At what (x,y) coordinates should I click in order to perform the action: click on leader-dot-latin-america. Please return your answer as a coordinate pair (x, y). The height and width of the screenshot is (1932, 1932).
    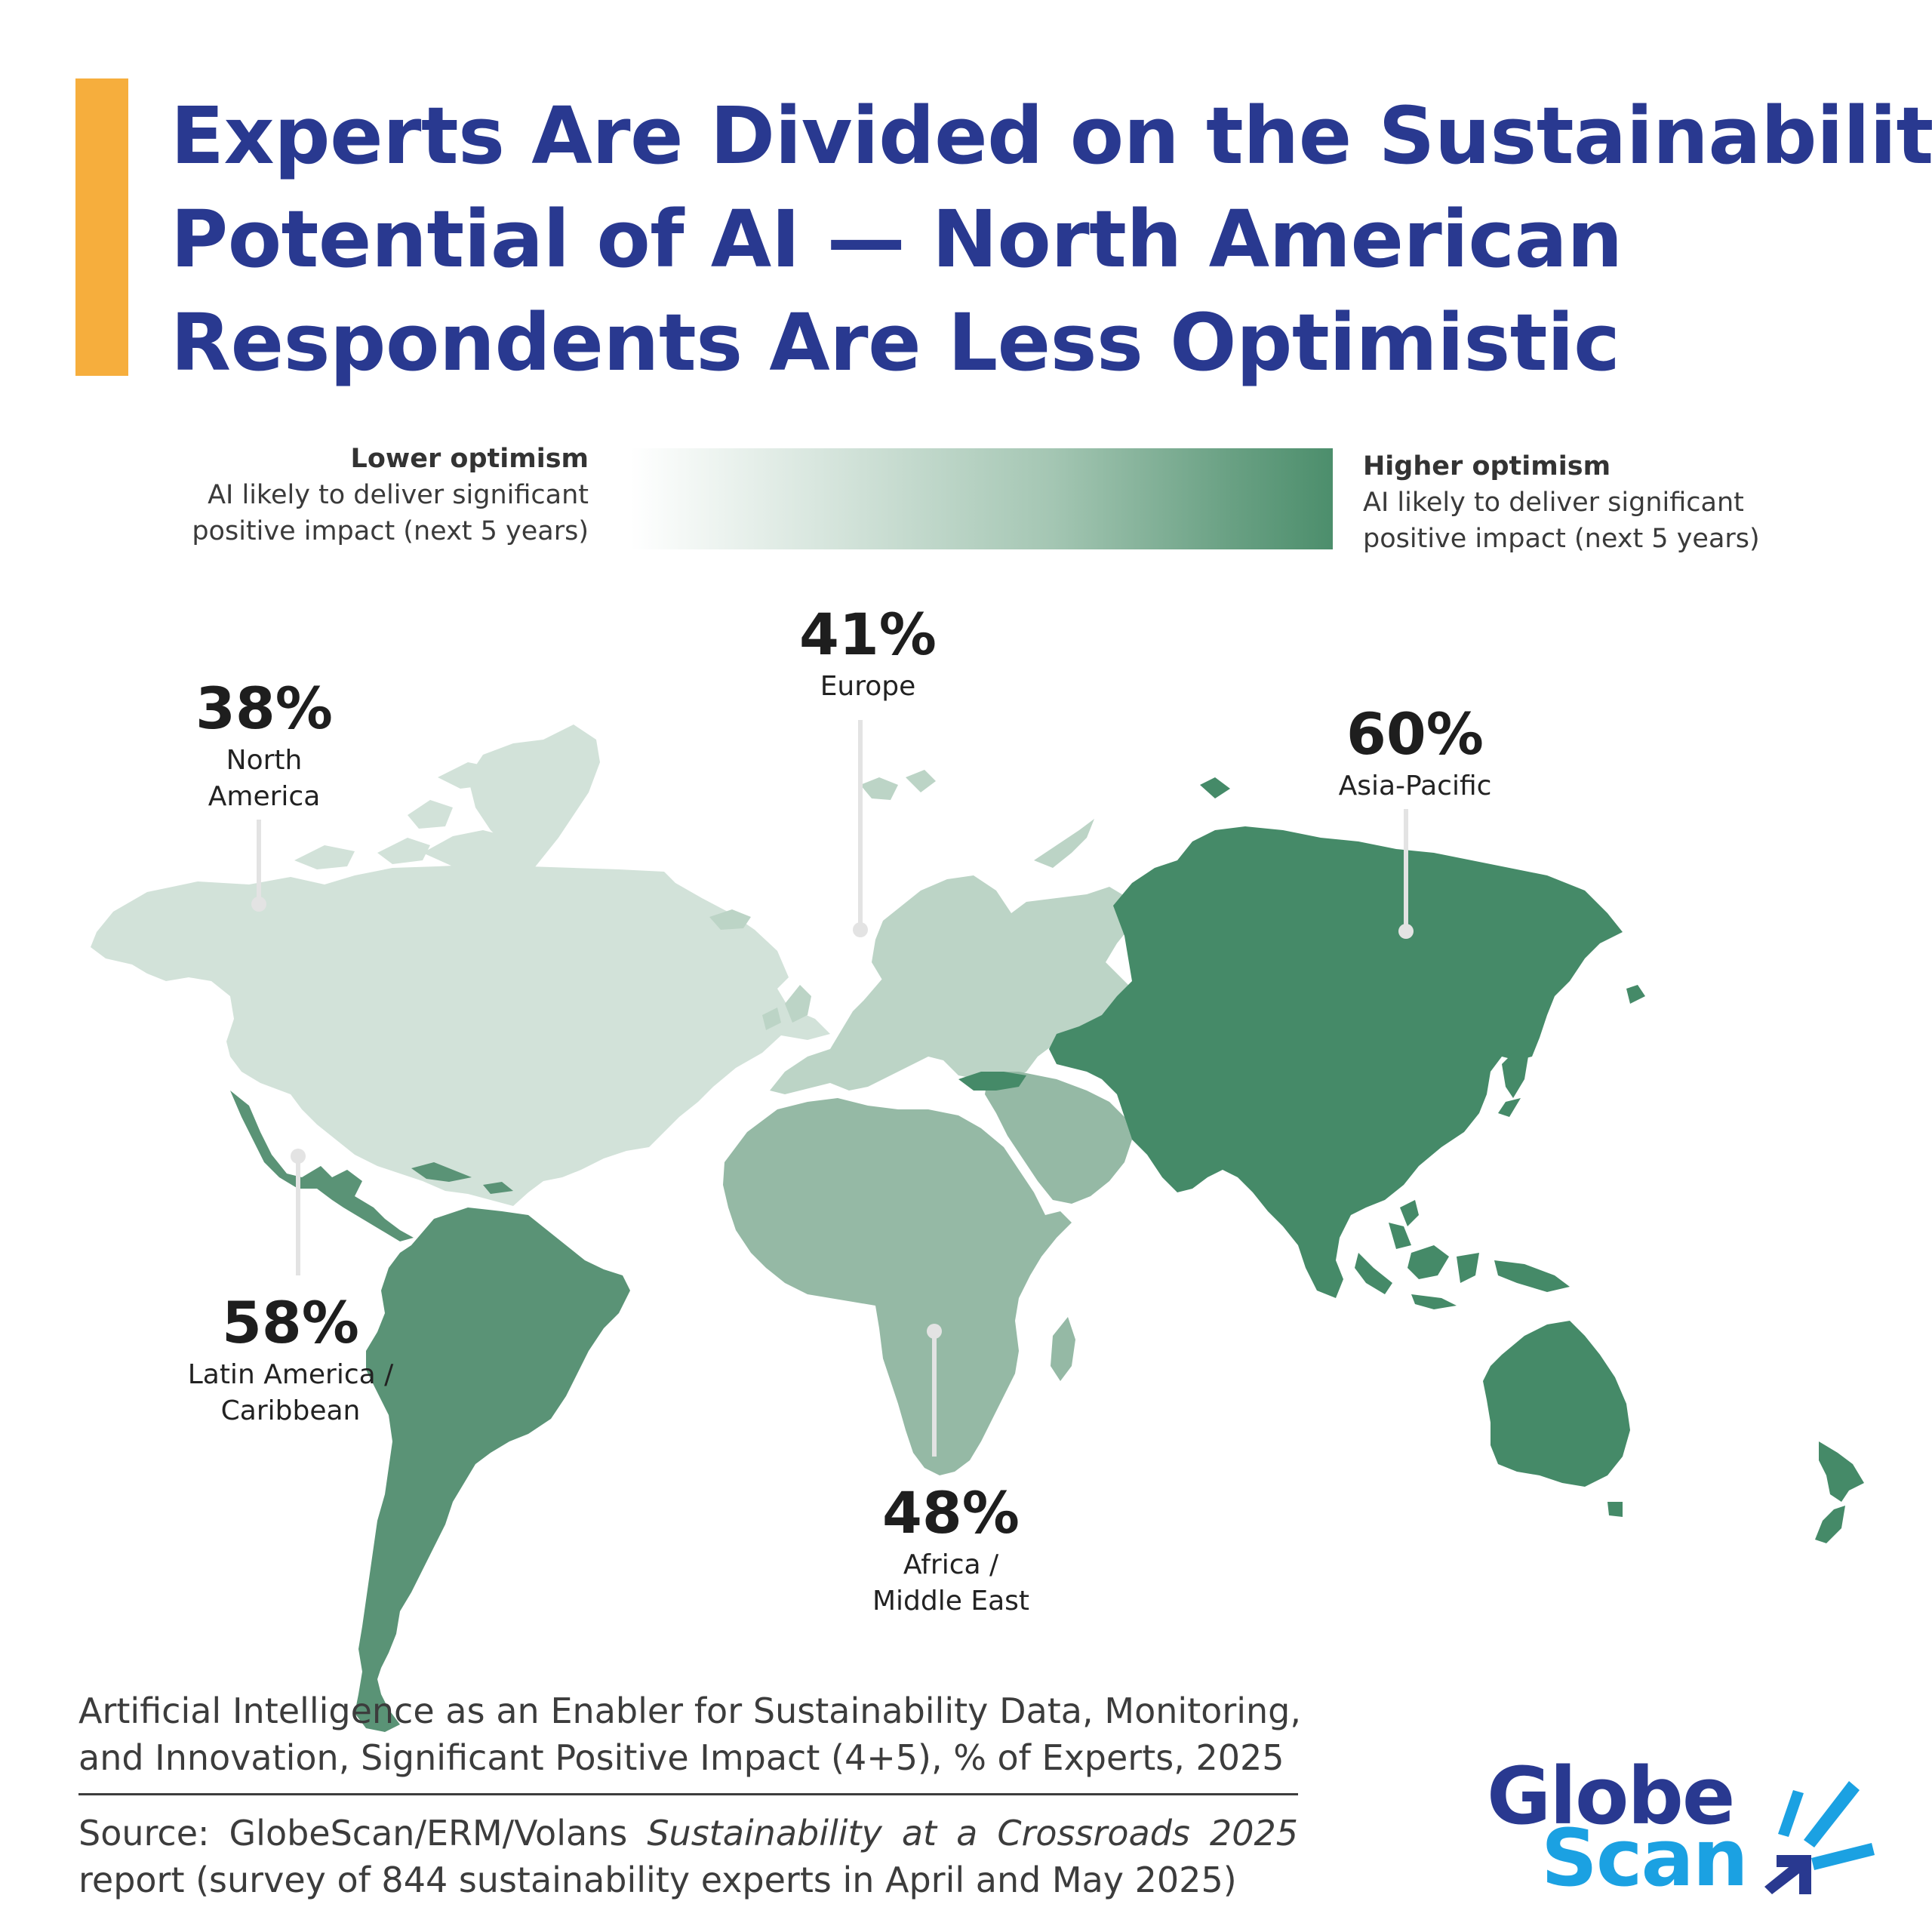
    Looking at the image, I should click on (298, 1156).